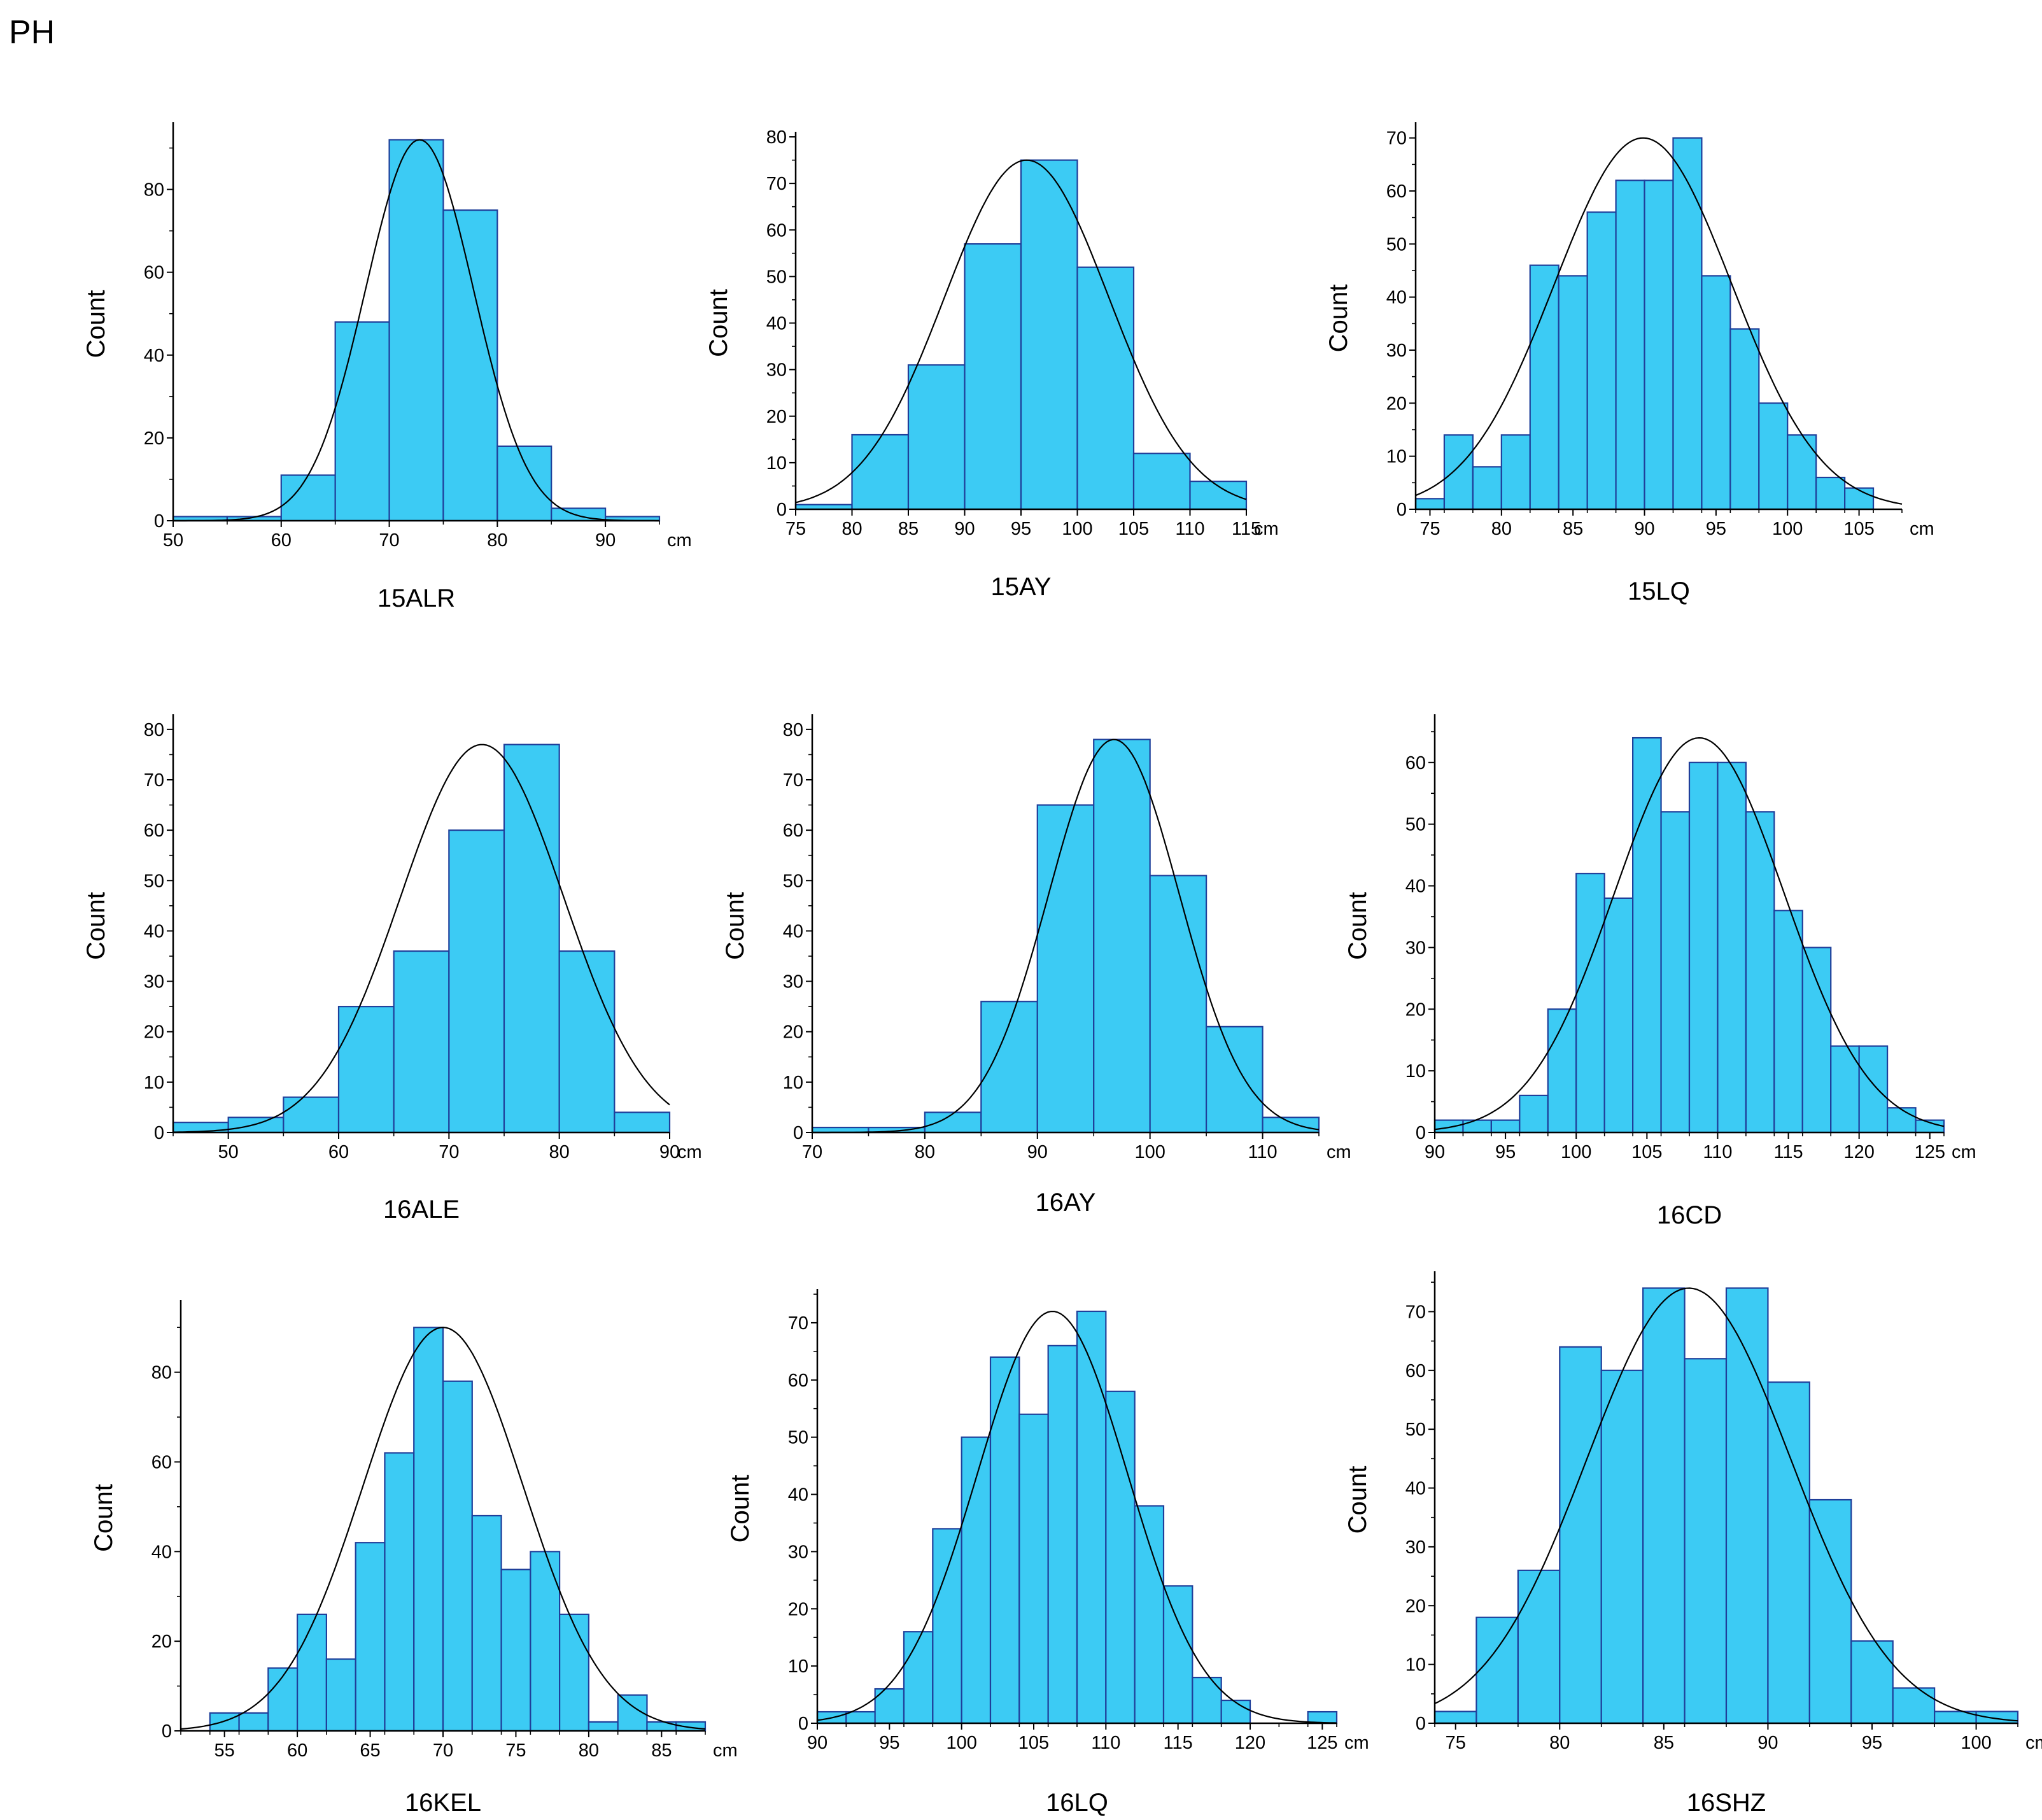 This screenshot has height=1820, width=2042. Describe the element at coordinates (416, 598) in the screenshot. I see `panel-title: 15ALR` at that location.